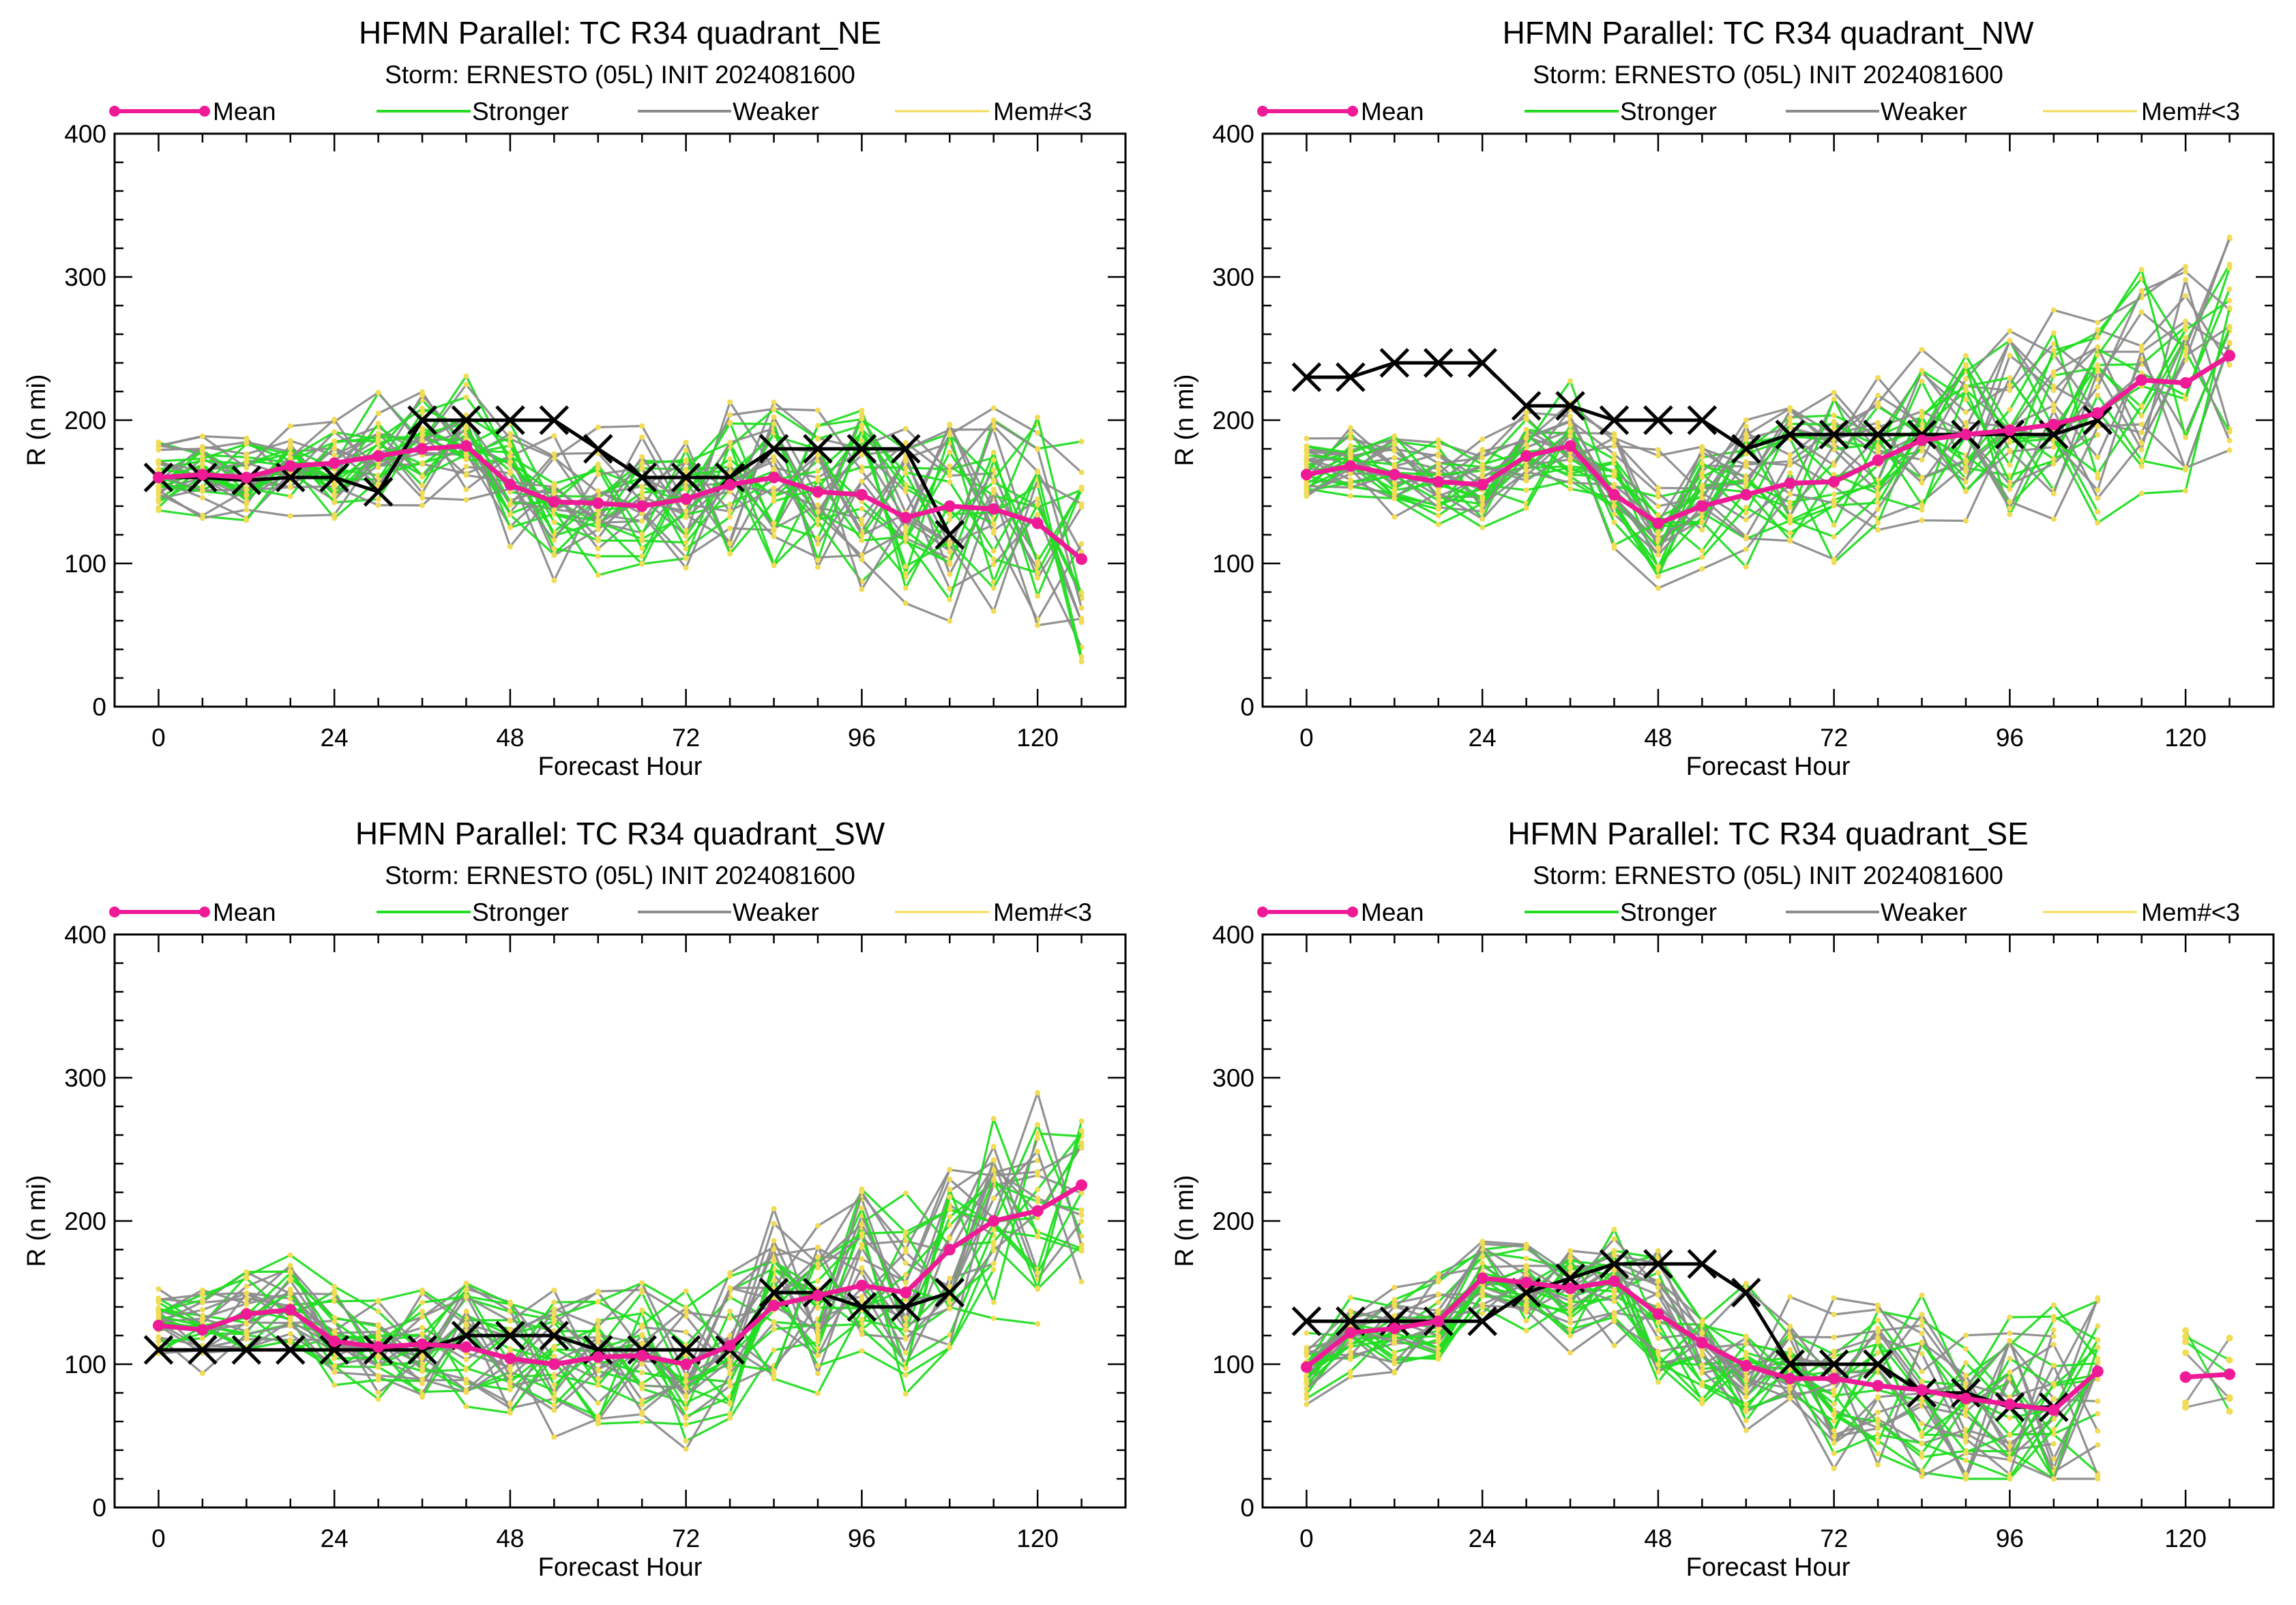 This screenshot has height=1605, width=2296. Describe the element at coordinates (2208, 1357) in the screenshot. I see `late-member-line` at that location.